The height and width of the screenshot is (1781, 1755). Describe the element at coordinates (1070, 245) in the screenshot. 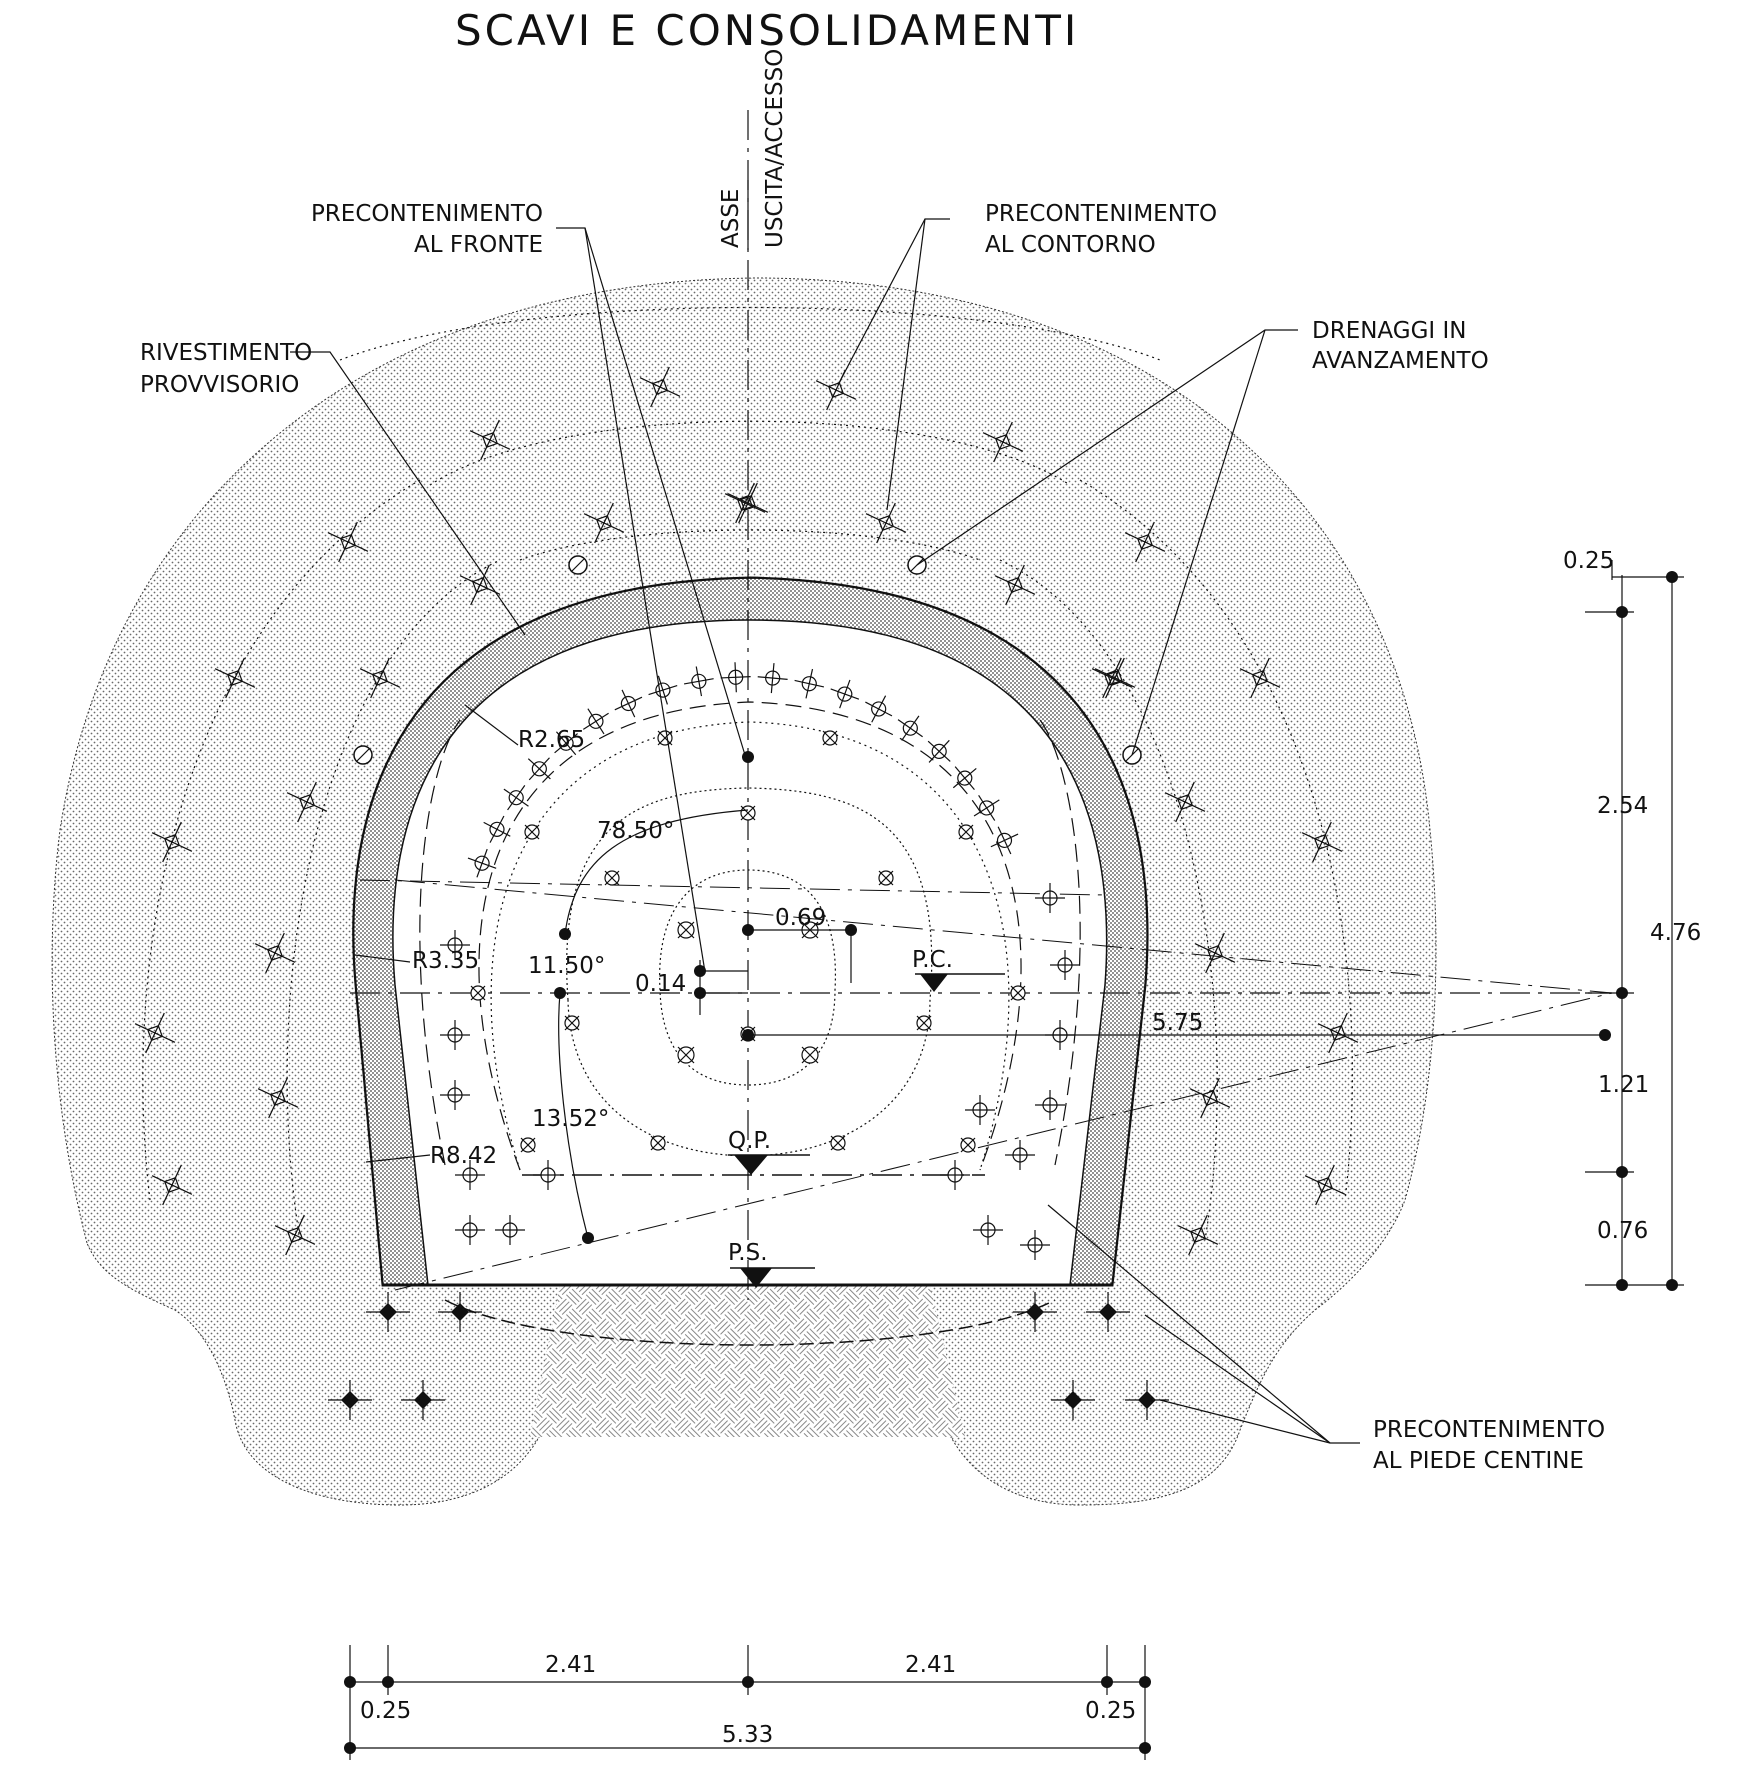

I see `svg-text: AL CONTORNO` at that location.